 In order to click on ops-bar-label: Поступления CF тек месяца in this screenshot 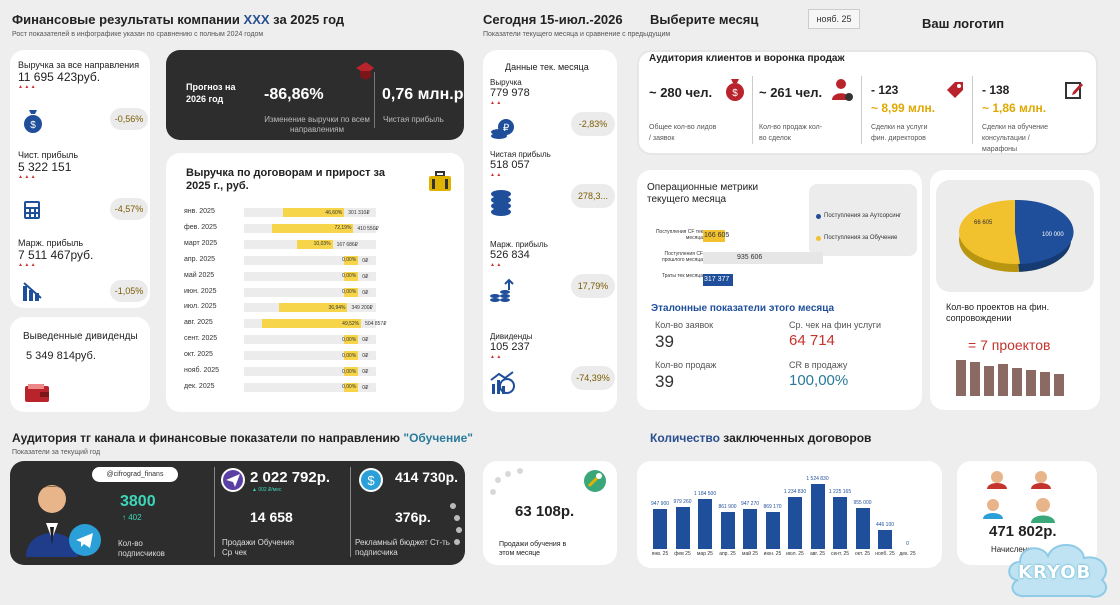, I will do `click(679, 235)`.